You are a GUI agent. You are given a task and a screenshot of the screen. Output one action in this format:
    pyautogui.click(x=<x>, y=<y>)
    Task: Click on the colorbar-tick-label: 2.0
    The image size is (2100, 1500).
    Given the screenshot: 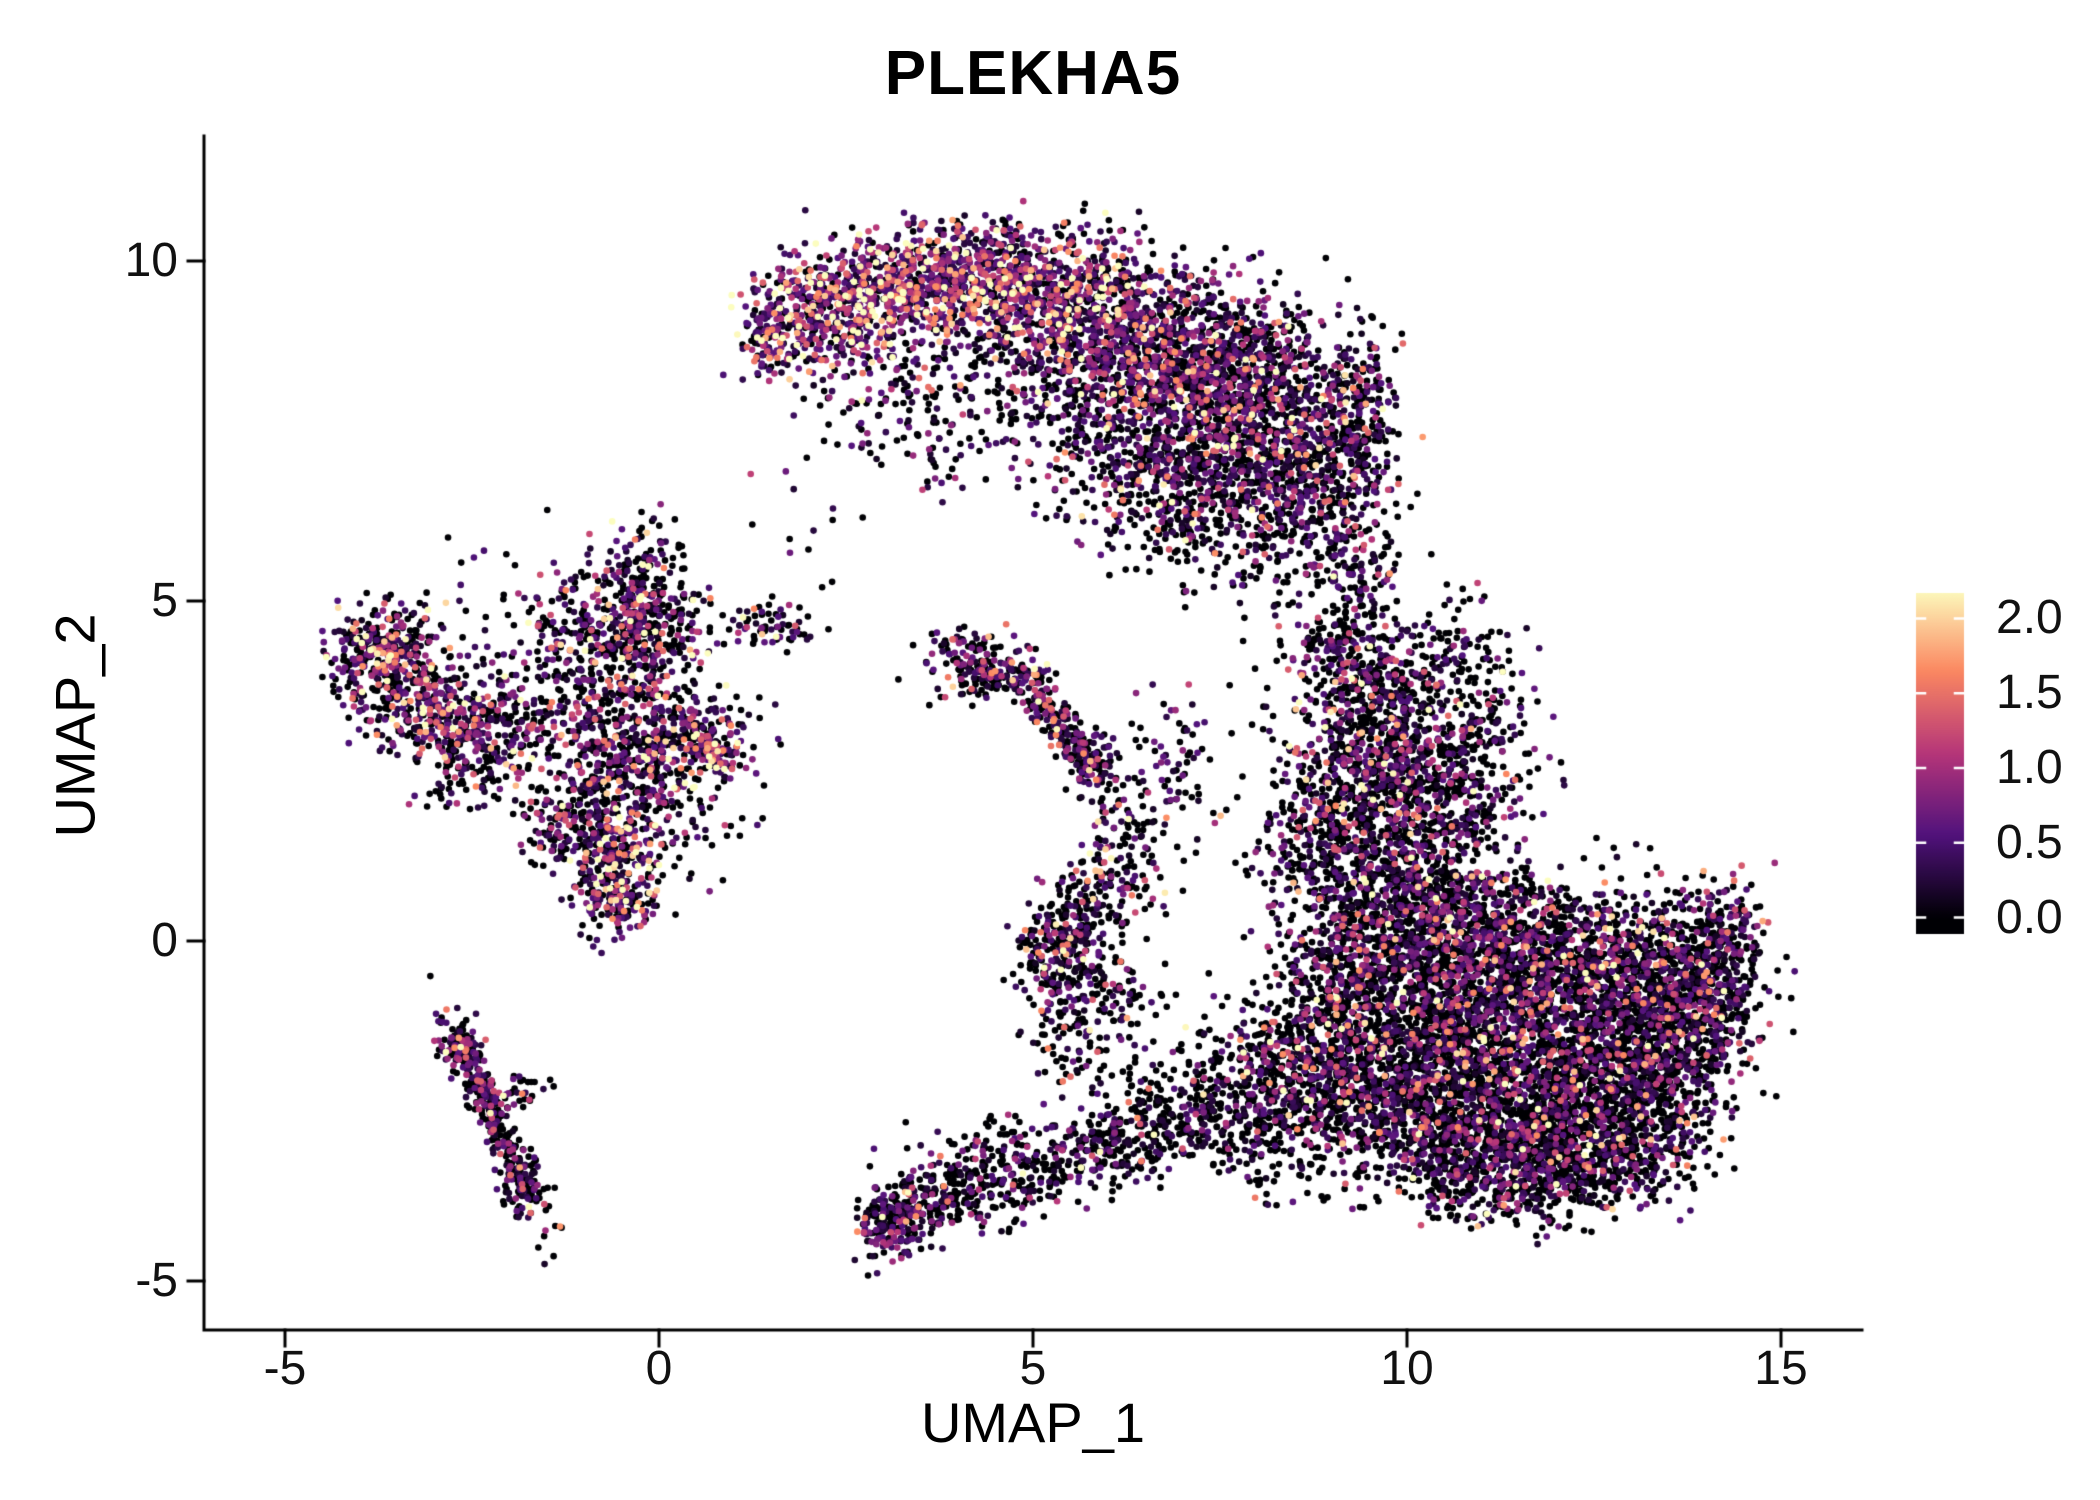 What is the action you would take?
    pyautogui.click(x=2029, y=618)
    